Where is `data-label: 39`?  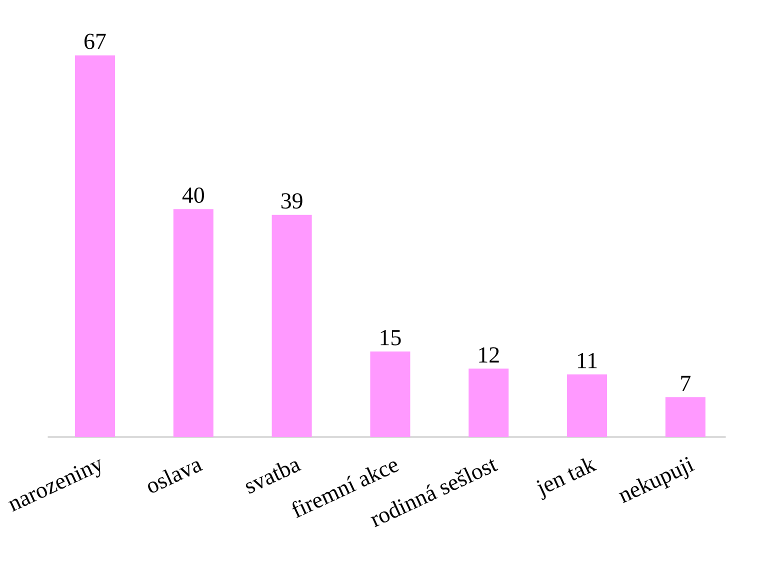
data-label: 39 is located at coordinates (291, 201).